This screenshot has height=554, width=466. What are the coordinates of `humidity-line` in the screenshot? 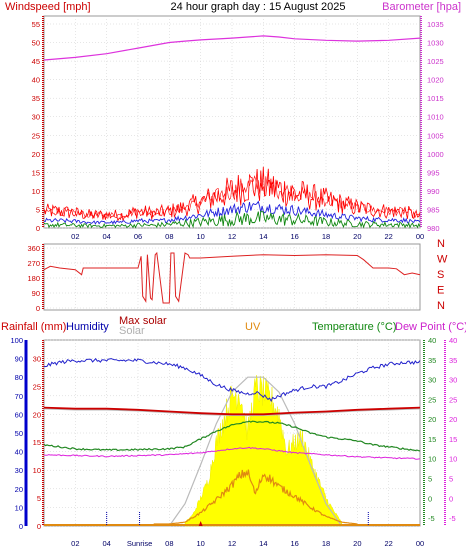 It's located at (232, 380).